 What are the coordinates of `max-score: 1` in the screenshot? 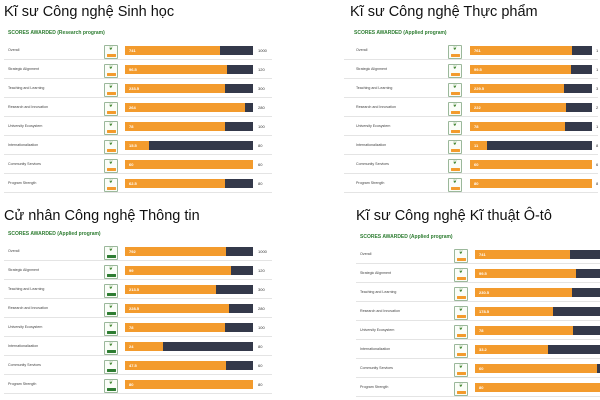 It's located at (597, 69).